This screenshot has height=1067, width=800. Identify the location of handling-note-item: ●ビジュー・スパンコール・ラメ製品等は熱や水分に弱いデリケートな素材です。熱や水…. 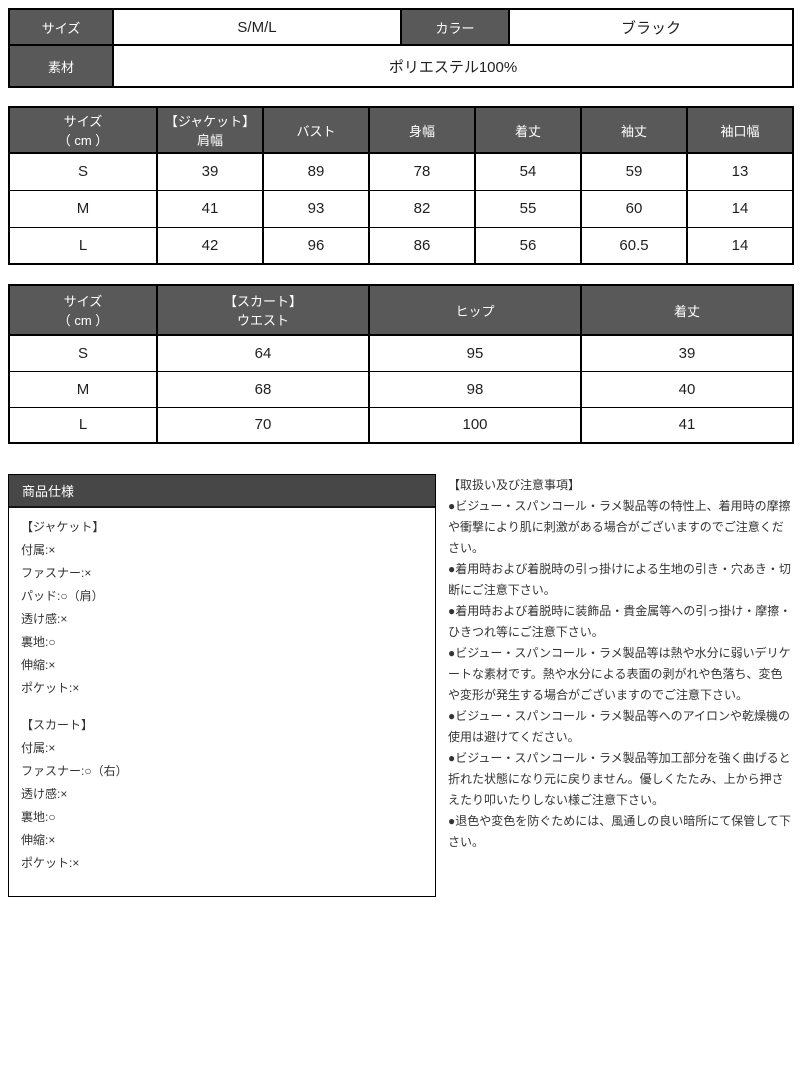
(619, 674).